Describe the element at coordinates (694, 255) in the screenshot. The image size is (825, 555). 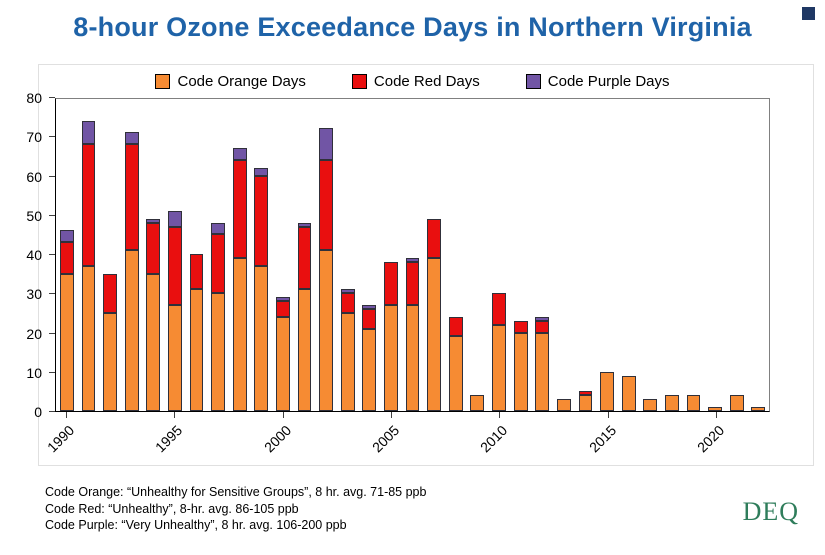
I see `bar-group-2019` at that location.